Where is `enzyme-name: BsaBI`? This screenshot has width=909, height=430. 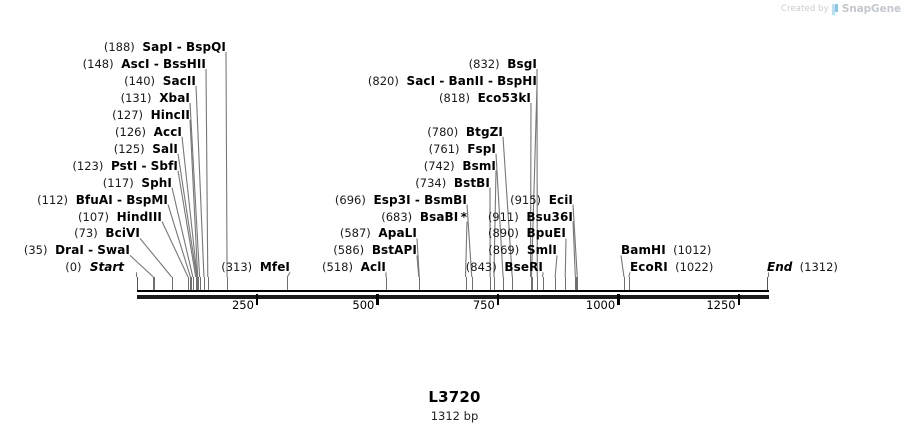
enzyme-name: BsaBI is located at coordinates (439, 216).